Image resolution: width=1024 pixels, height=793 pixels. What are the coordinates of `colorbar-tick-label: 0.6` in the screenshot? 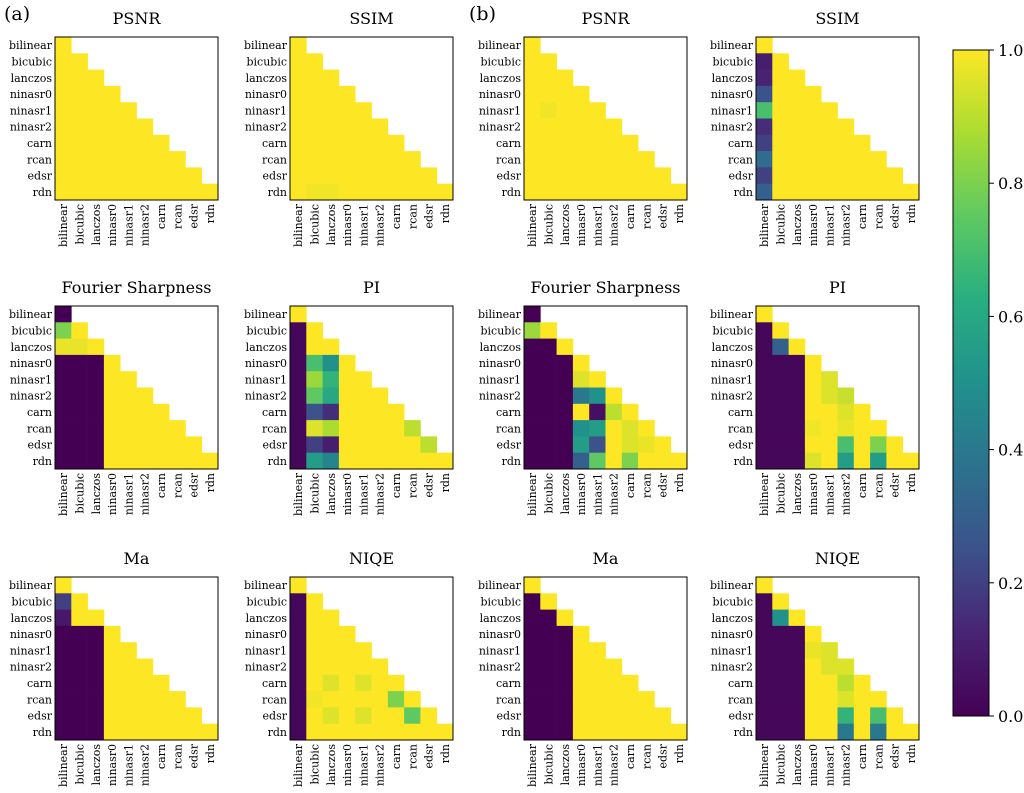 It's located at (1010, 316).